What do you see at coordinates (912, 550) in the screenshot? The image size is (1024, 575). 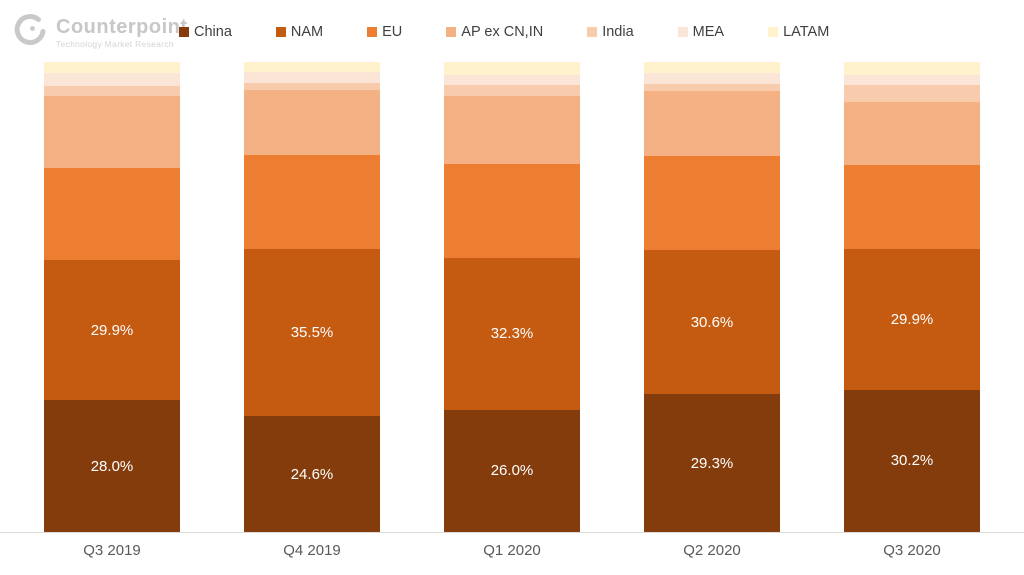 I see `category-label-q3-2020: Q3 2020` at bounding box center [912, 550].